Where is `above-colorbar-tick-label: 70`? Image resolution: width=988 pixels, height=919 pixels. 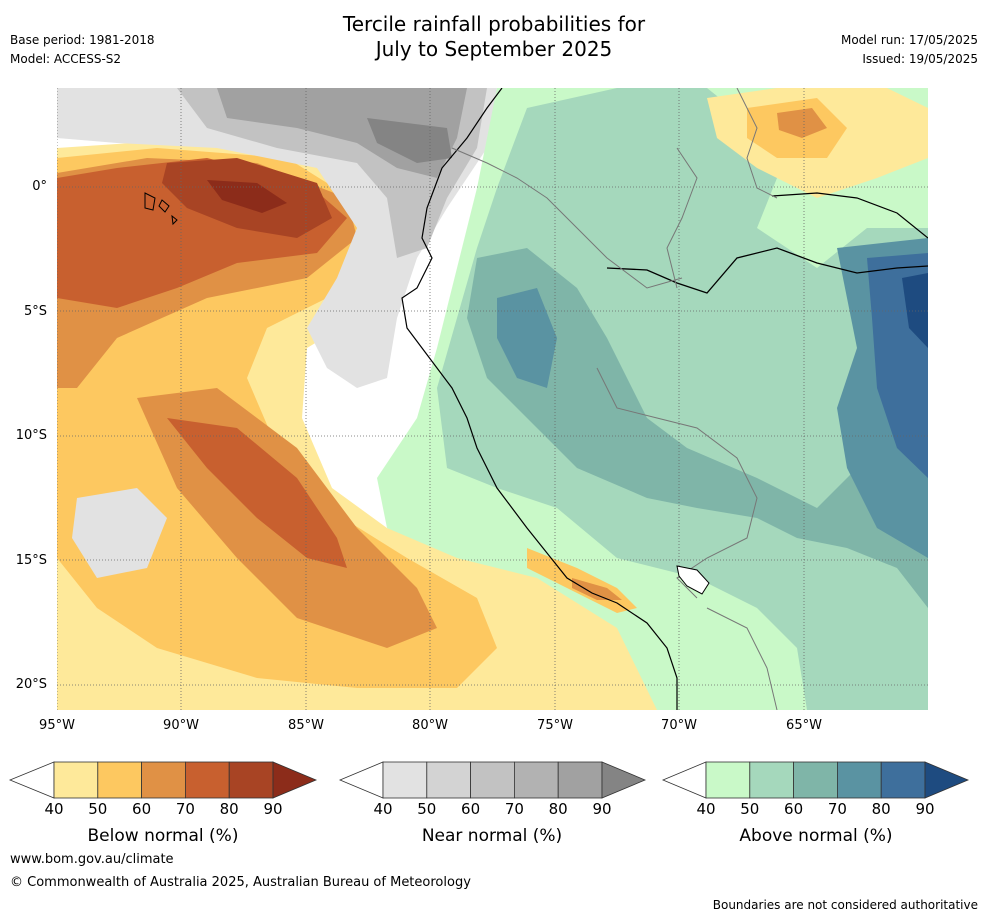 above-colorbar-tick-label: 70 is located at coordinates (837, 809).